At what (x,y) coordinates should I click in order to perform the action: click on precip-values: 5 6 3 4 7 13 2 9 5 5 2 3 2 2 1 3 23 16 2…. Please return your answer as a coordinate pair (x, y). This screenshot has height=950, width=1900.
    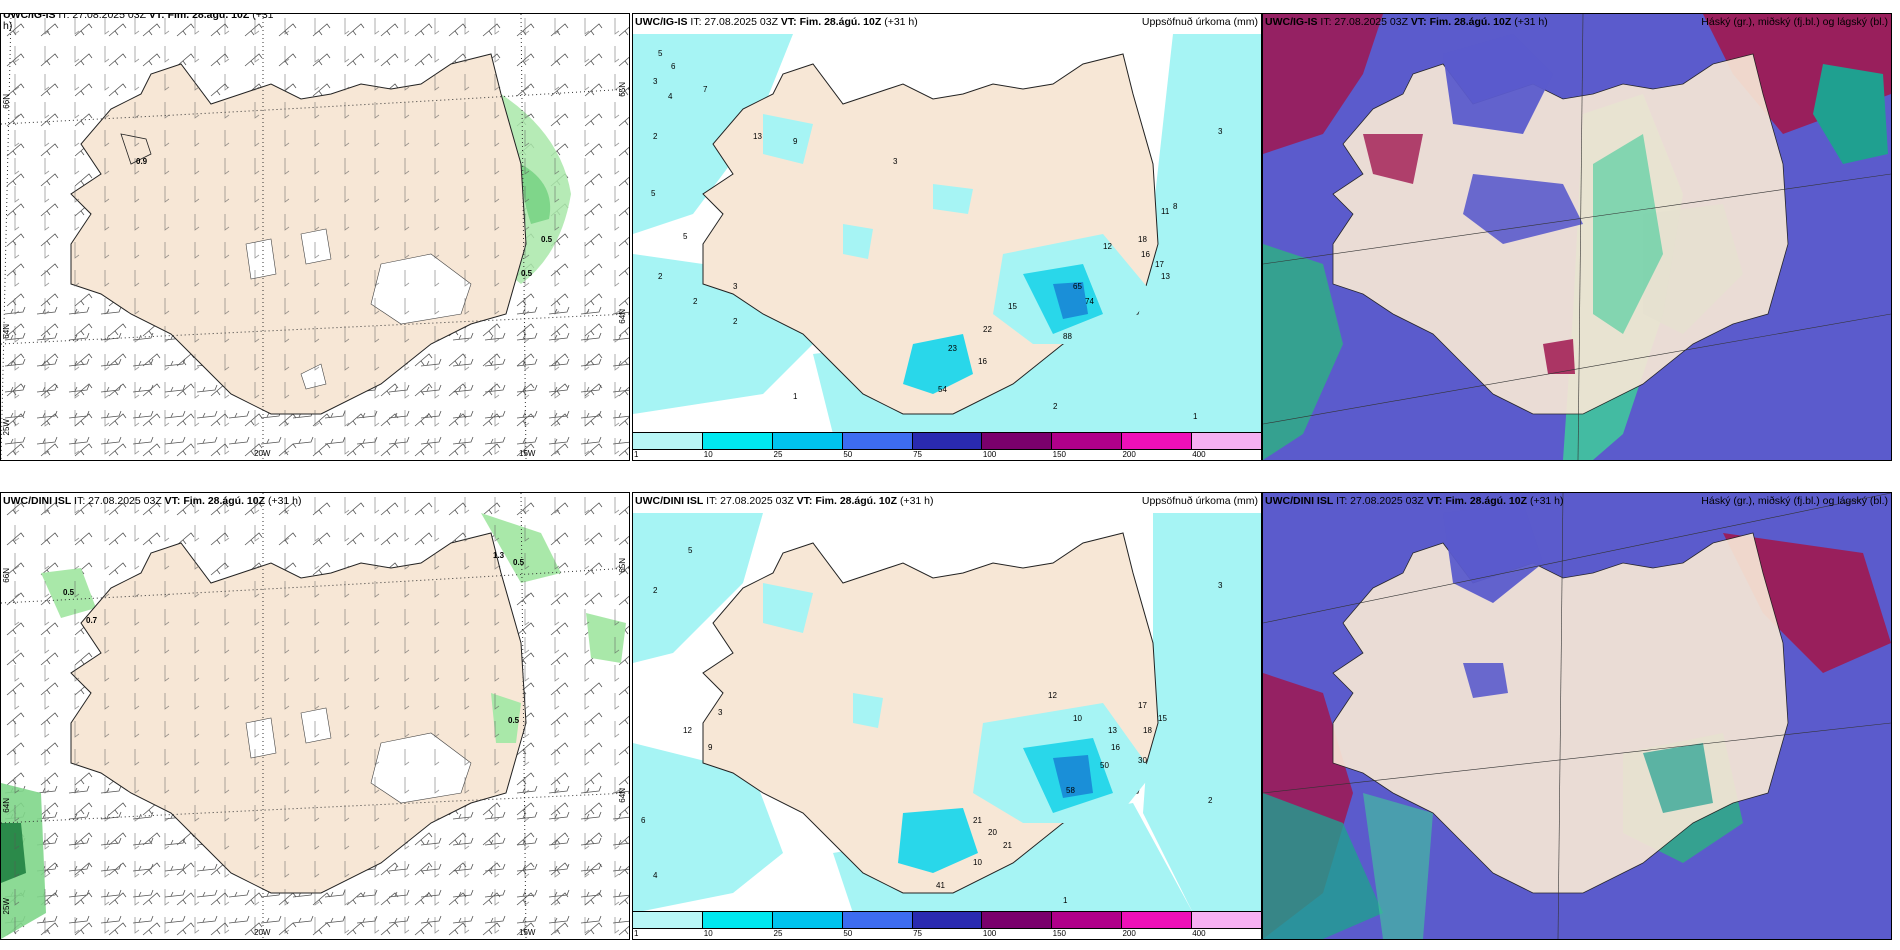
    Looking at the image, I should click on (937, 235).